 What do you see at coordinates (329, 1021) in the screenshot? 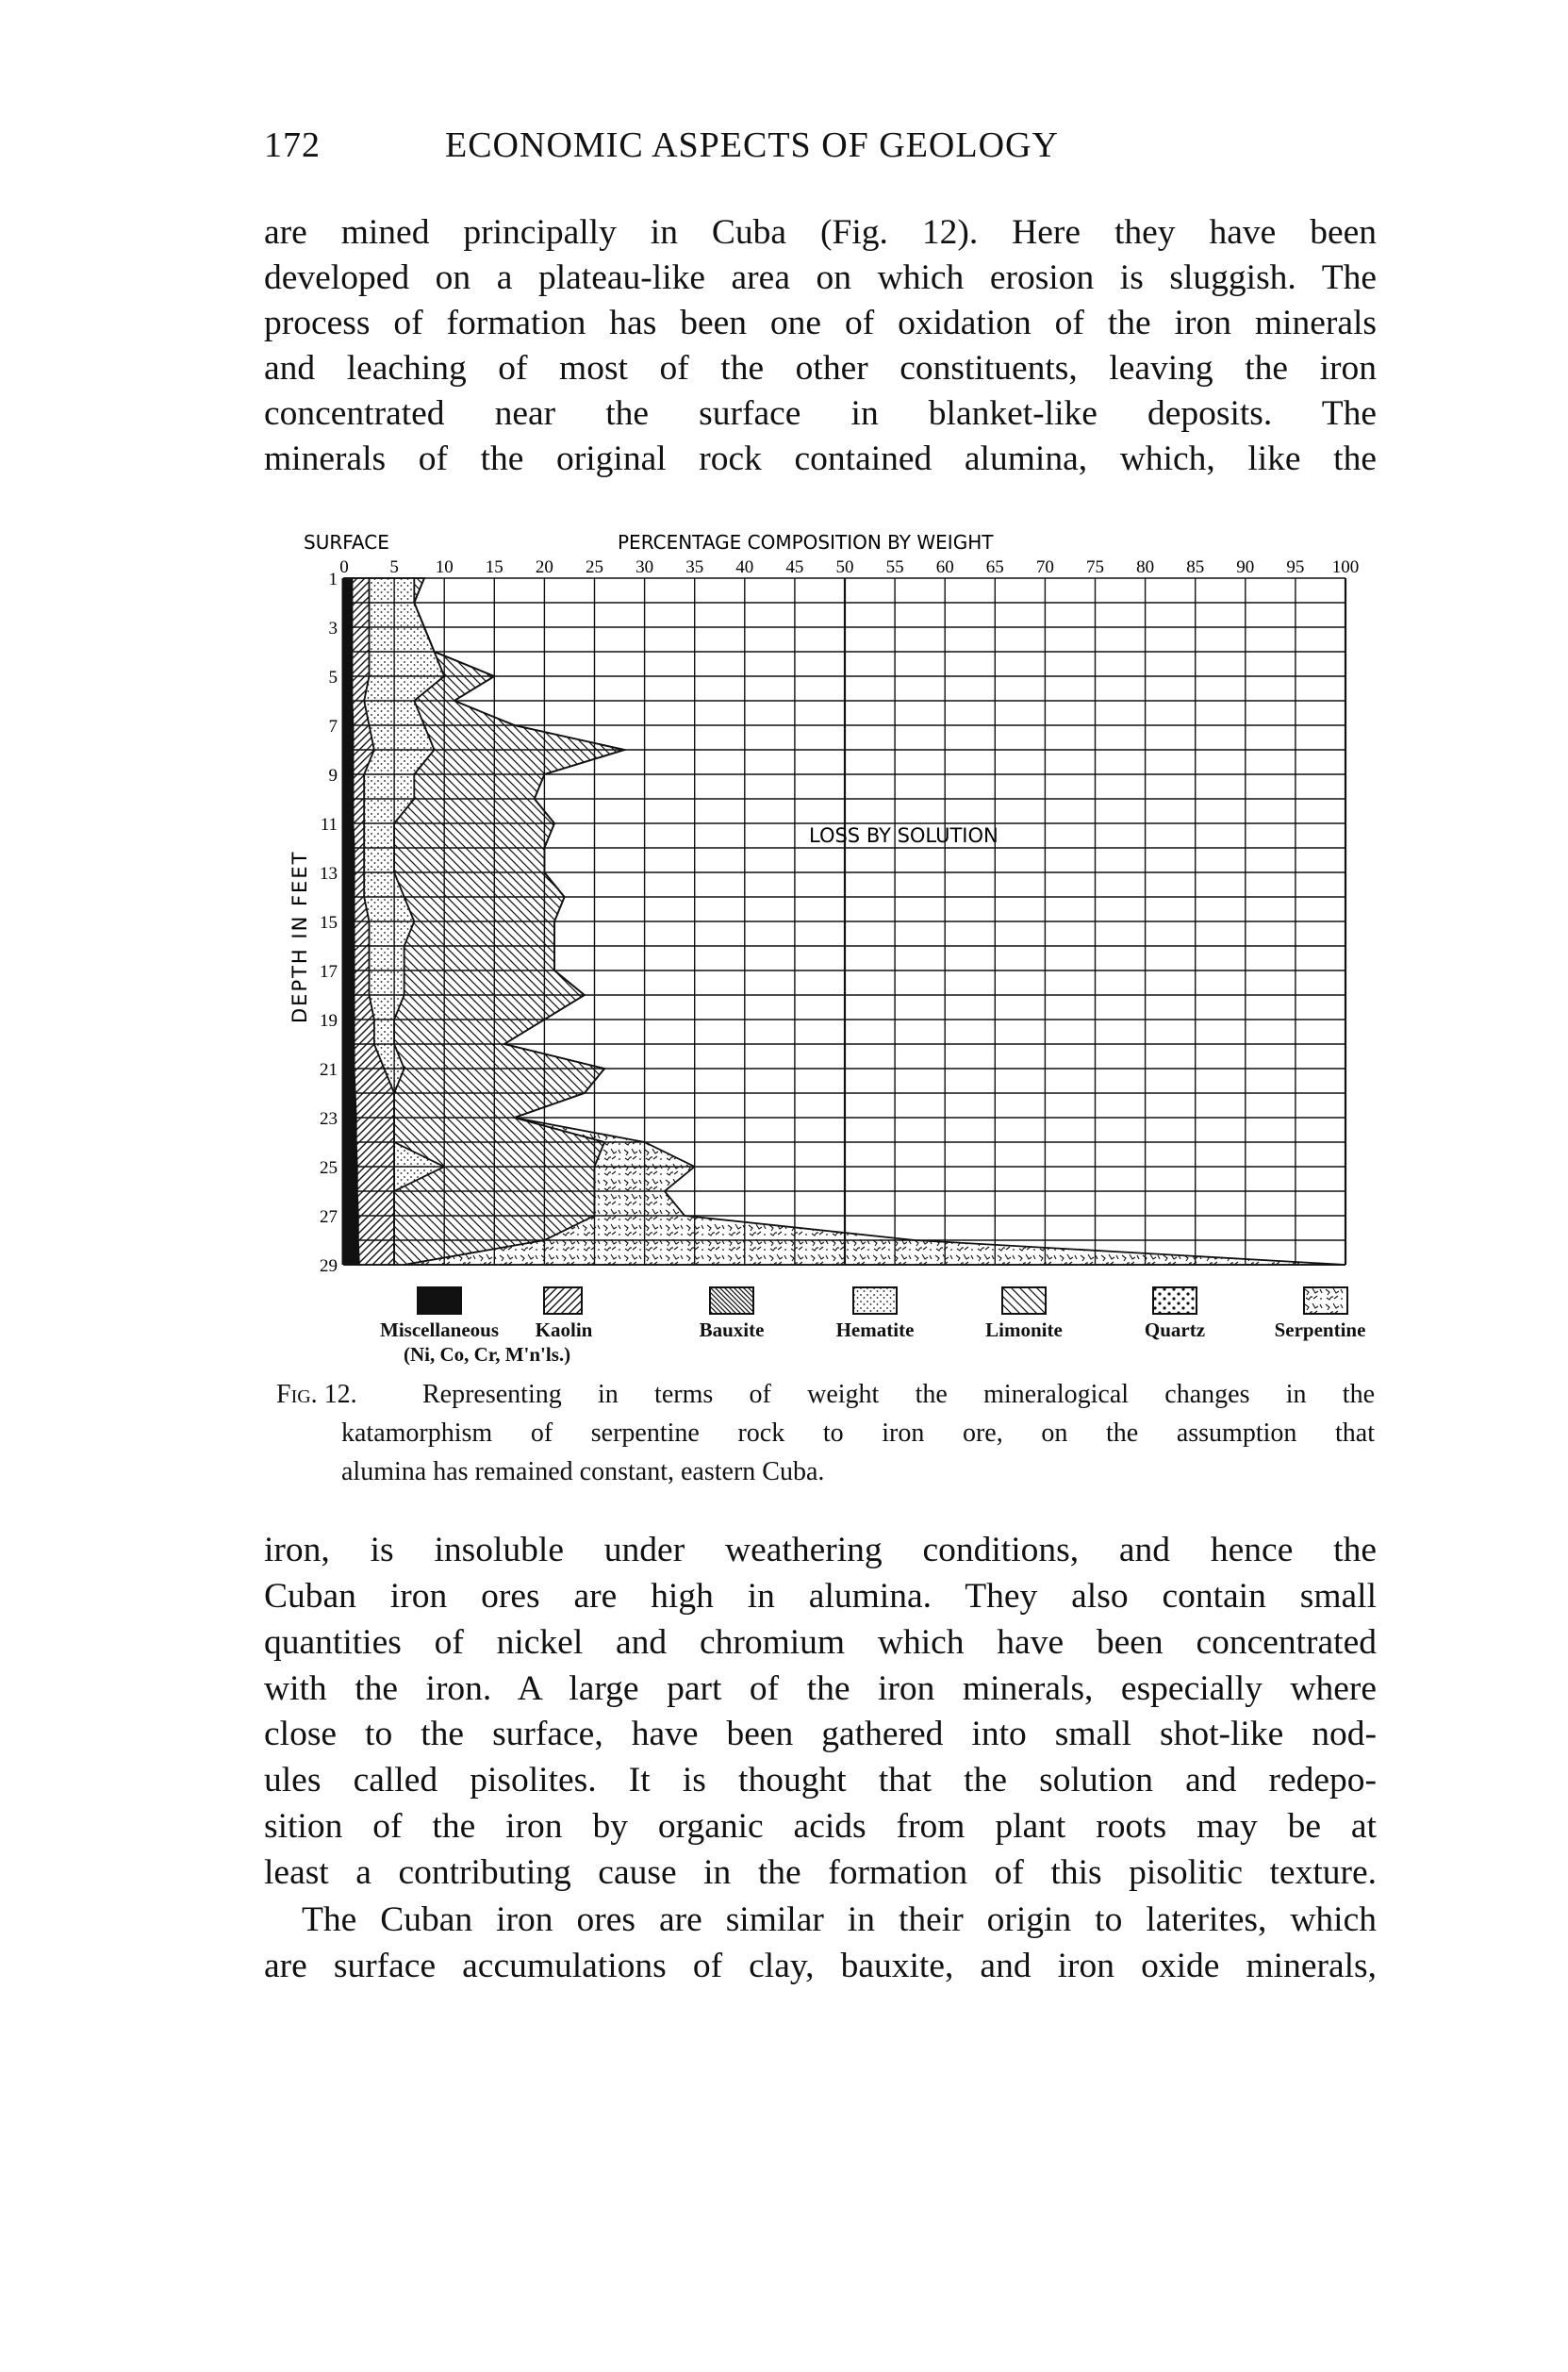
I see `y-tick-label: 19` at bounding box center [329, 1021].